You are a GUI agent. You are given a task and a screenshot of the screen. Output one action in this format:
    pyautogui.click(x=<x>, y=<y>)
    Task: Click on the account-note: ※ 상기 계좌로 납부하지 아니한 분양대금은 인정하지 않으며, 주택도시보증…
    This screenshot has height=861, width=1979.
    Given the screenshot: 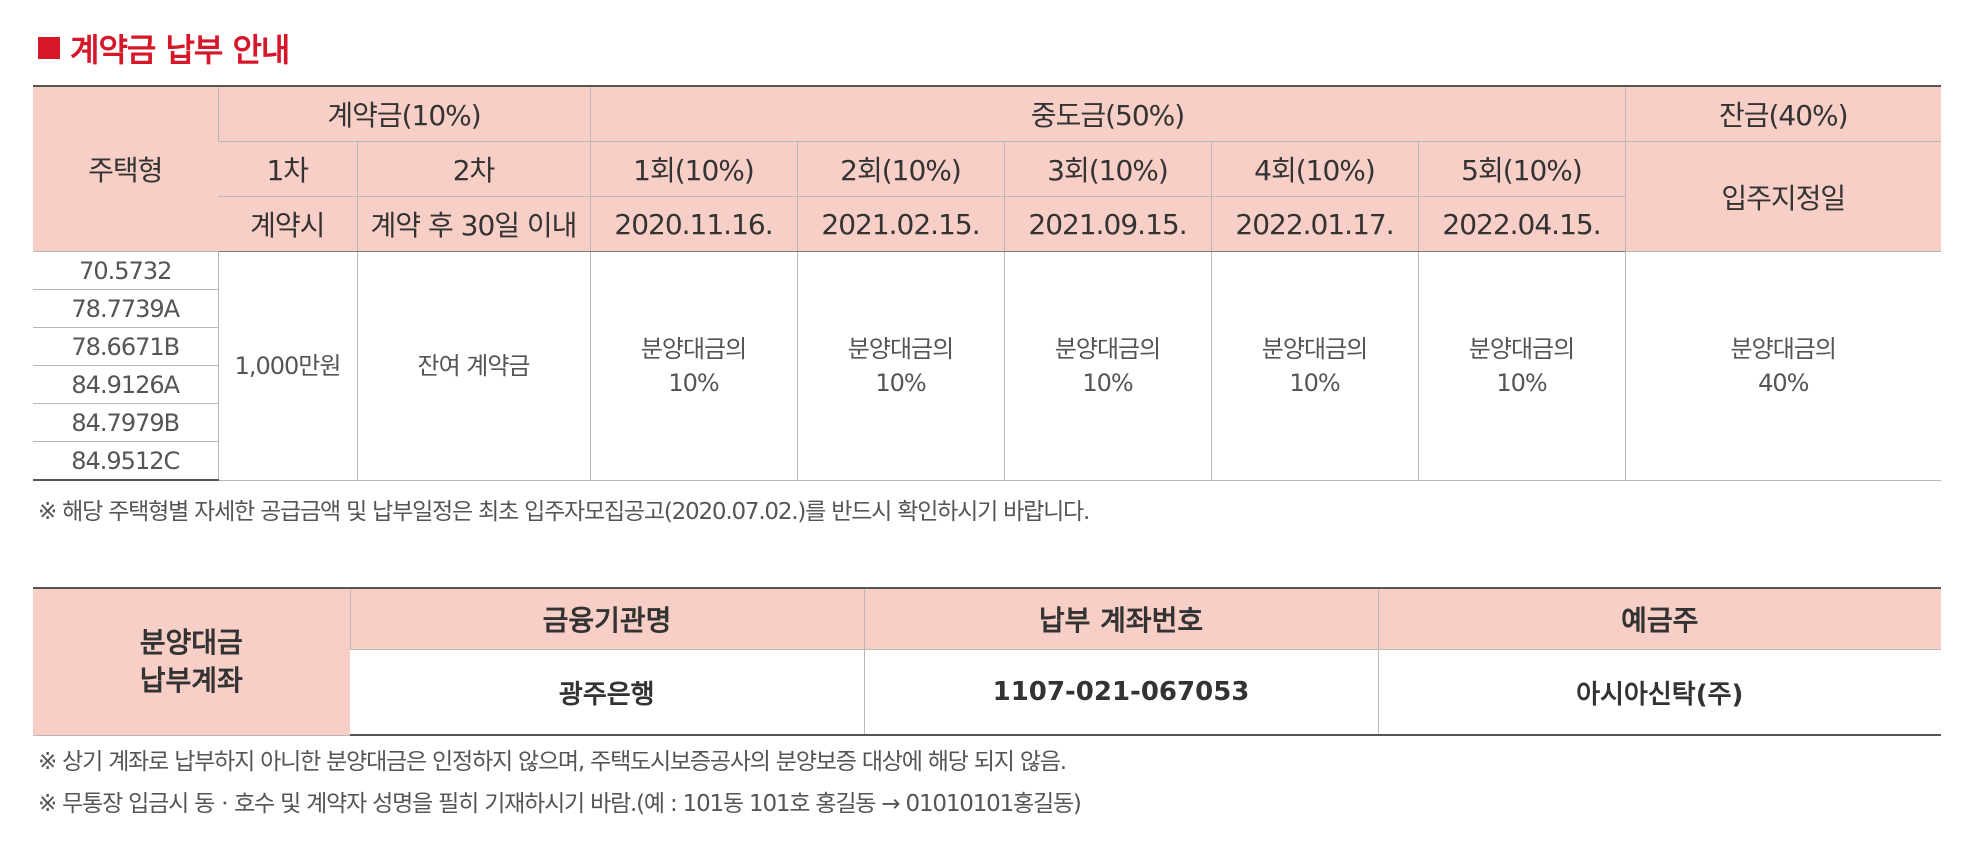 What is the action you would take?
    pyautogui.click(x=552, y=762)
    